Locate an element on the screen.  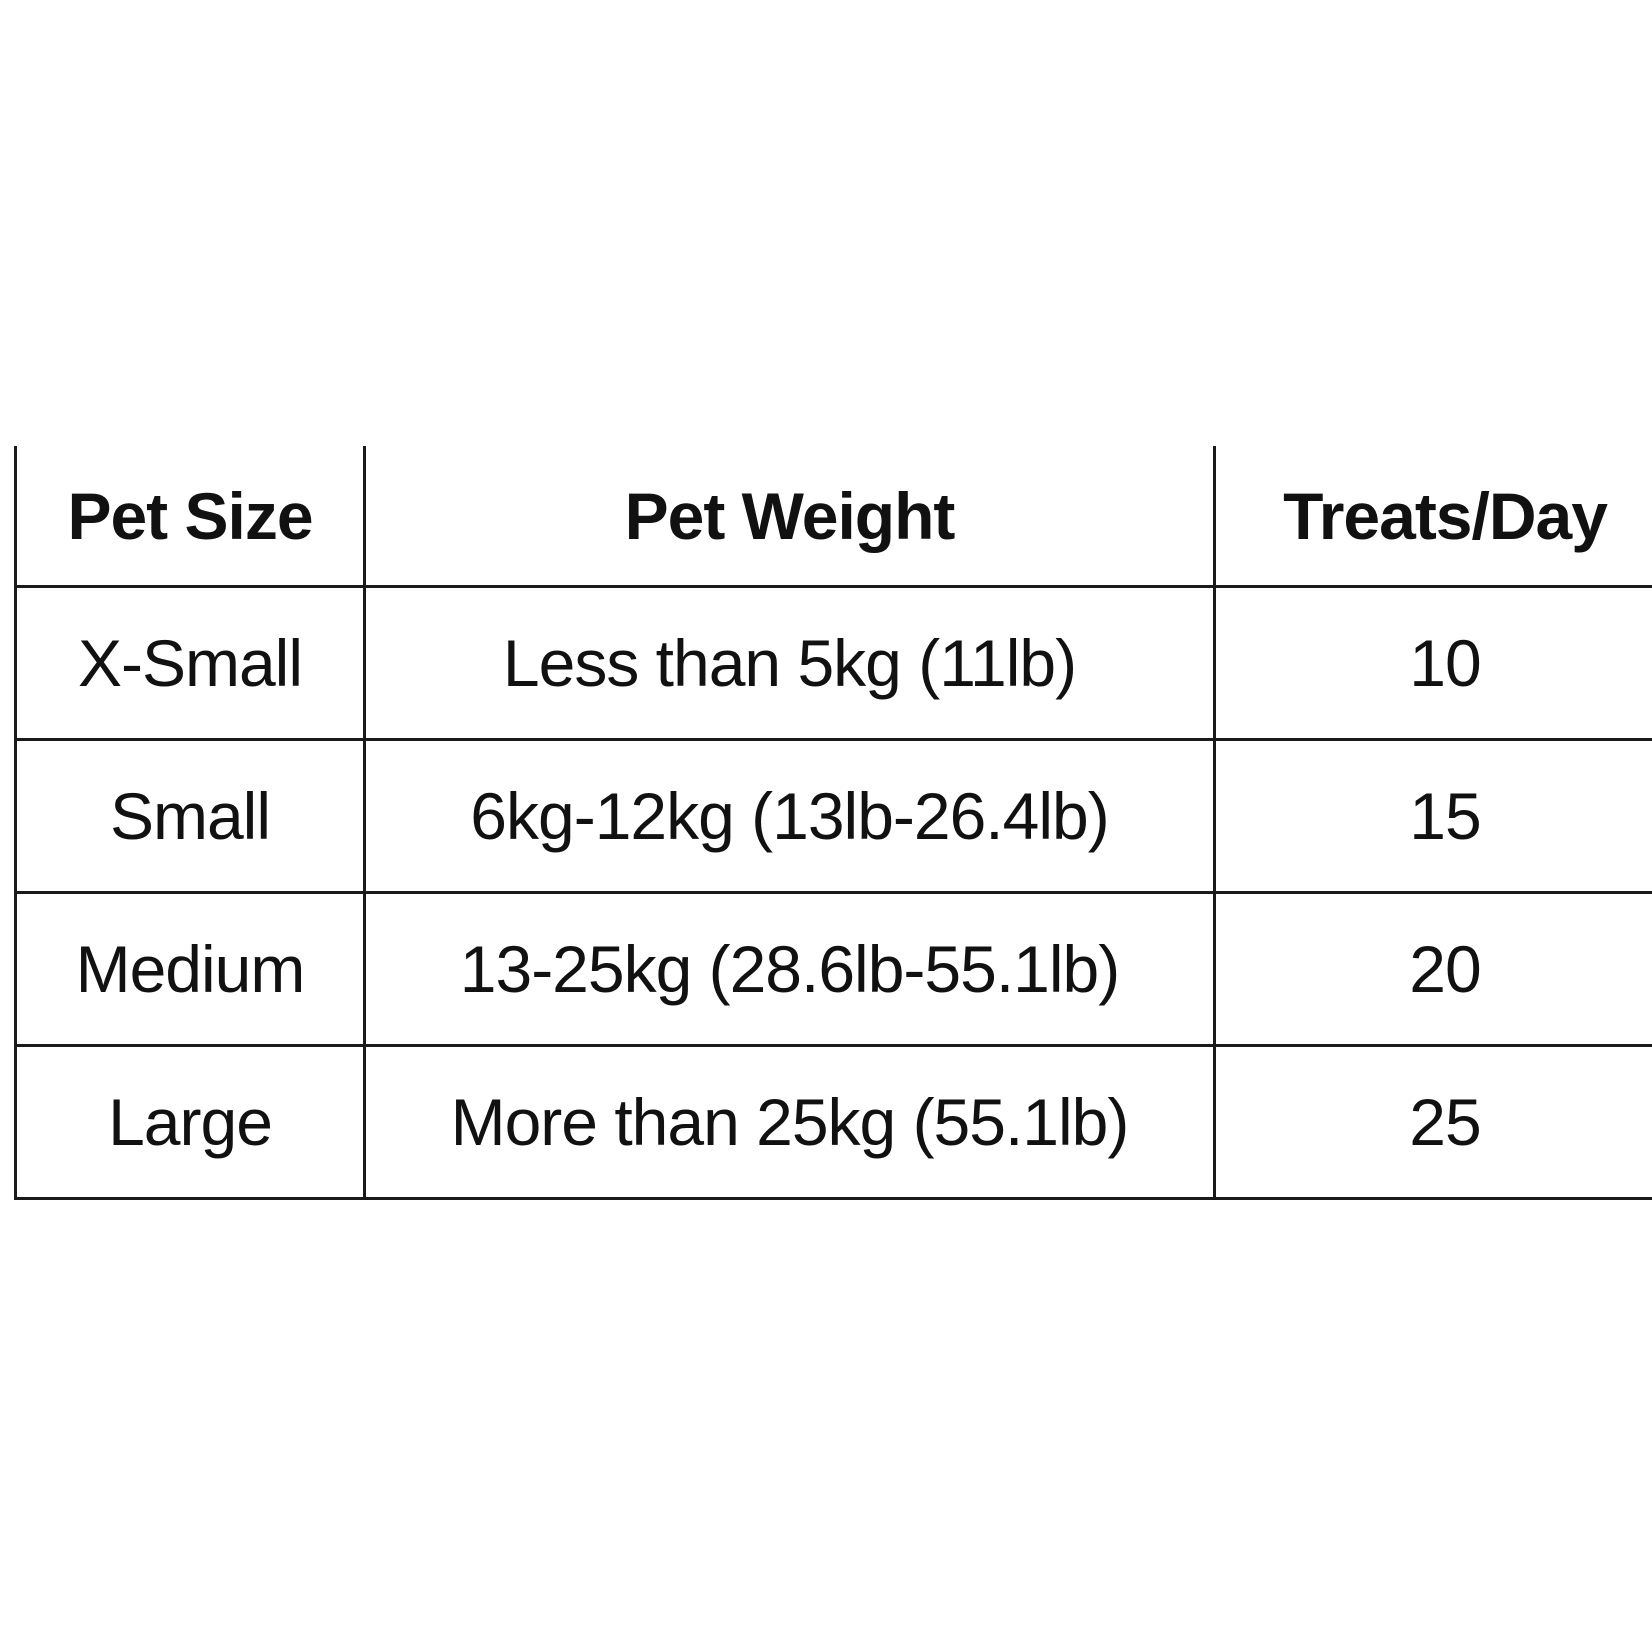
cell-pet-size: Large is located at coordinates (190, 1122).